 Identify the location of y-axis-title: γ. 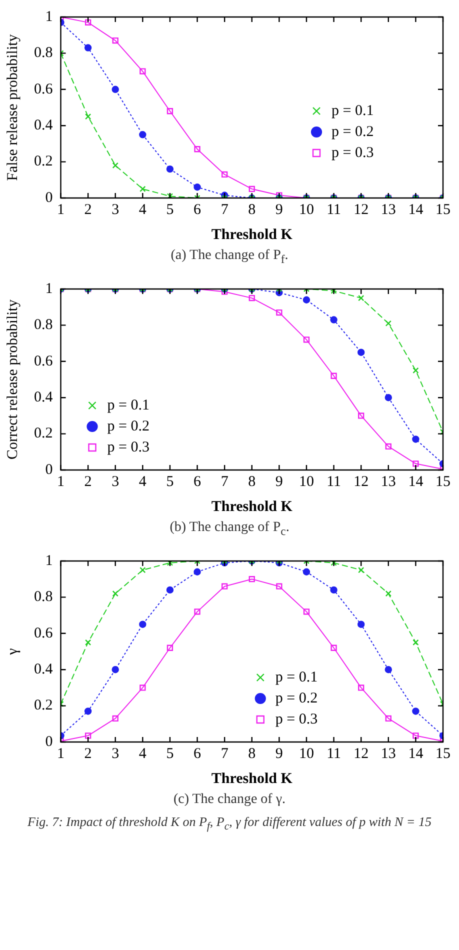
(12, 651).